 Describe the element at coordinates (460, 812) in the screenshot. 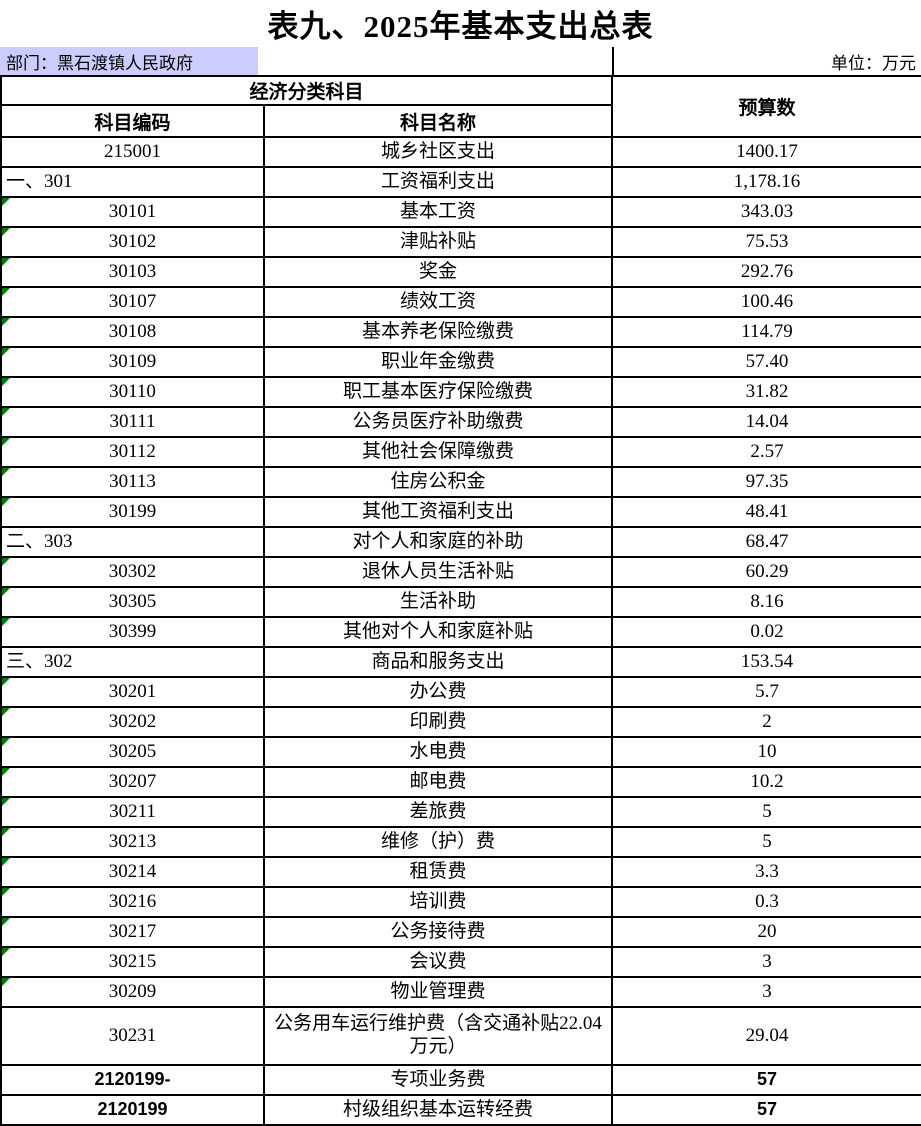

I see `table-row: 30211 差旅费 5` at that location.